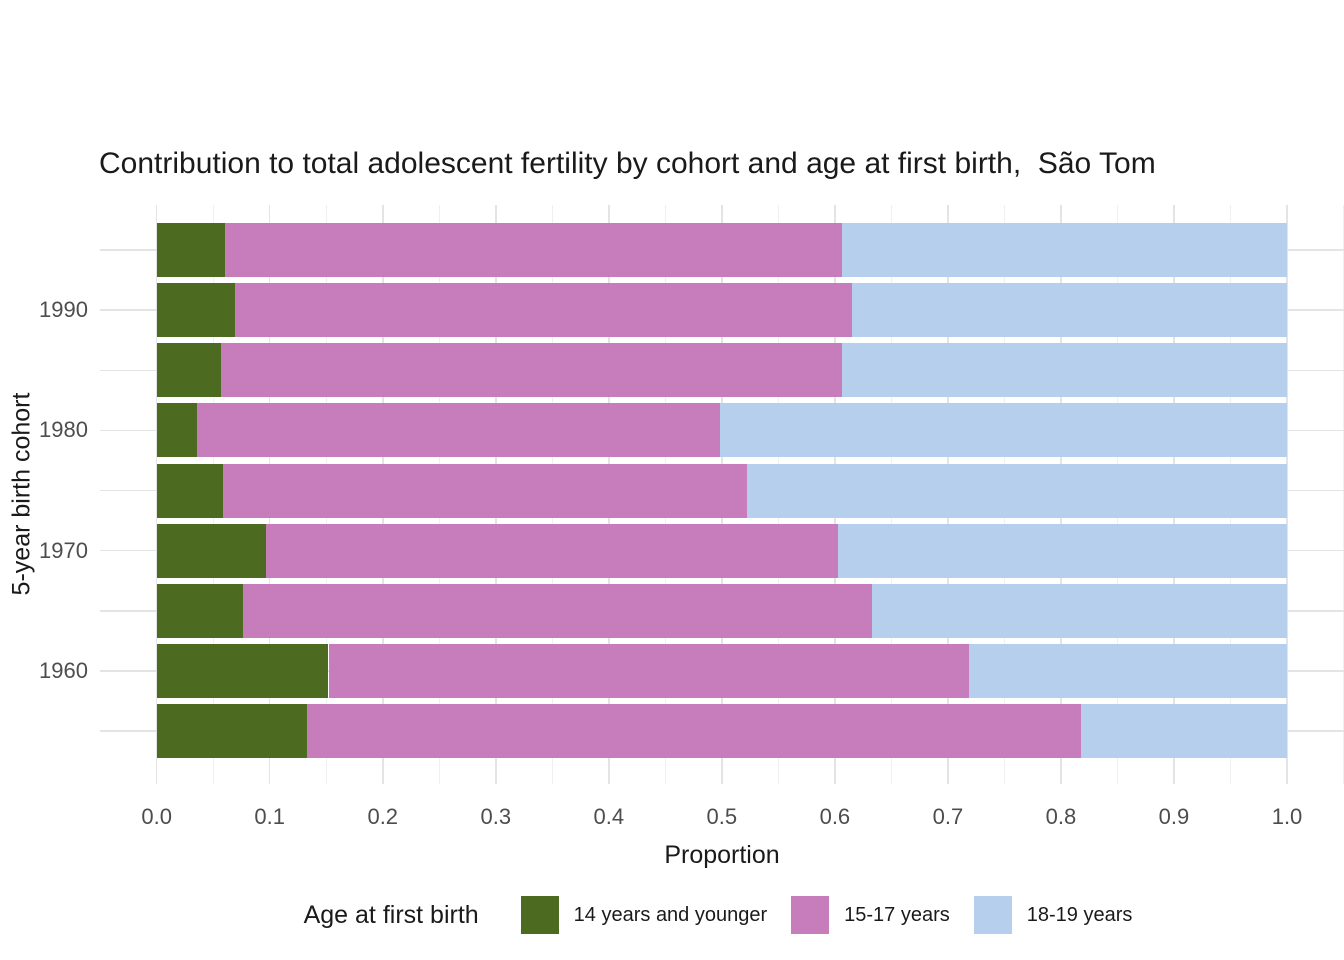 This screenshot has width=1344, height=960. Describe the element at coordinates (1061, 816) in the screenshot. I see `x-tick-label: 0.8` at that location.